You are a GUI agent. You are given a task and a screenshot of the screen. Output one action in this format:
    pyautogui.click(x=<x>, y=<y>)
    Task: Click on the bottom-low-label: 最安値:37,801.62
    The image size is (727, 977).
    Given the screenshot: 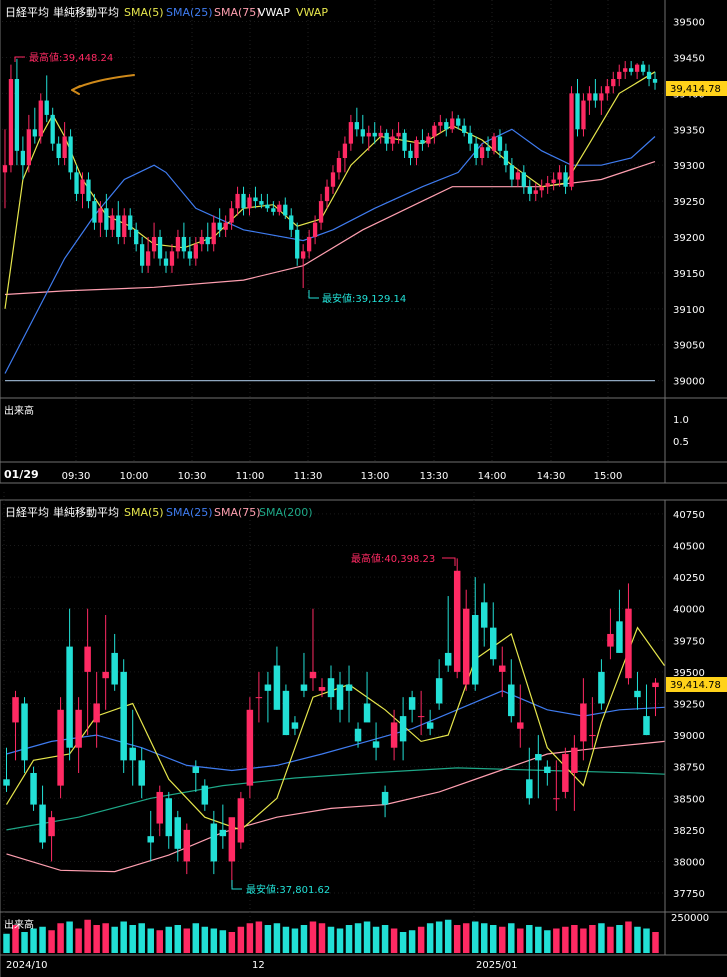 What is the action you would take?
    pyautogui.click(x=288, y=889)
    